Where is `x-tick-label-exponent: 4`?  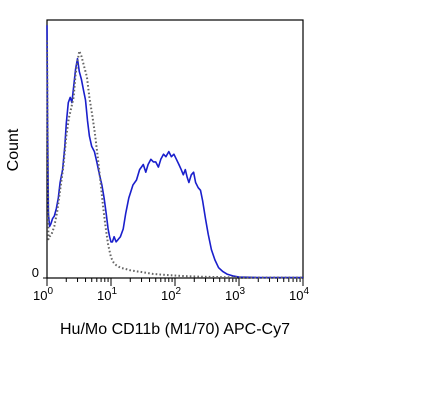
x-tick-label-exponent: 4 is located at coordinates (306, 291).